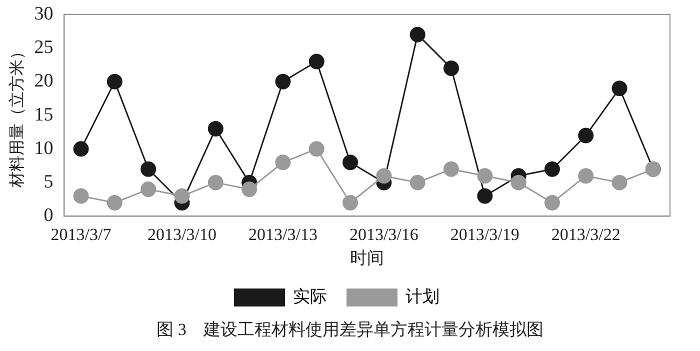 The width and height of the screenshot is (700, 351). What do you see at coordinates (283, 234) in the screenshot?
I see `x-tick-label: 2013/3/13` at bounding box center [283, 234].